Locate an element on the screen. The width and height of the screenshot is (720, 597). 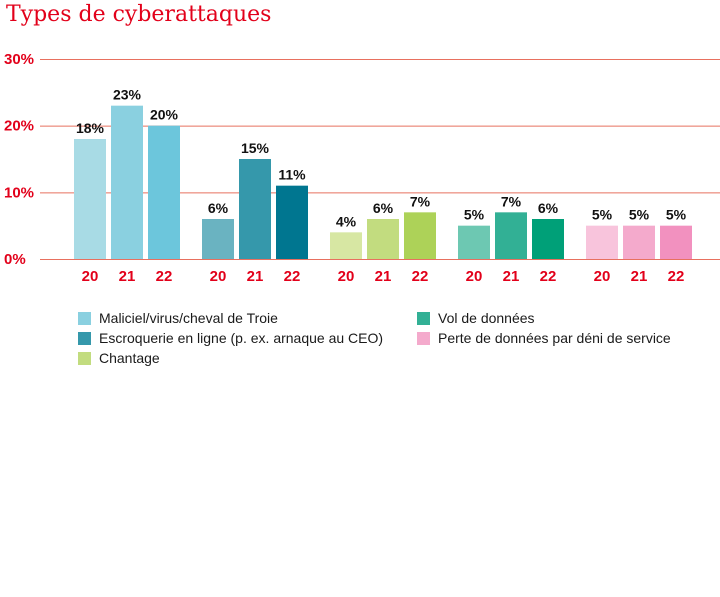
legend-item: Chantage is located at coordinates (119, 358).